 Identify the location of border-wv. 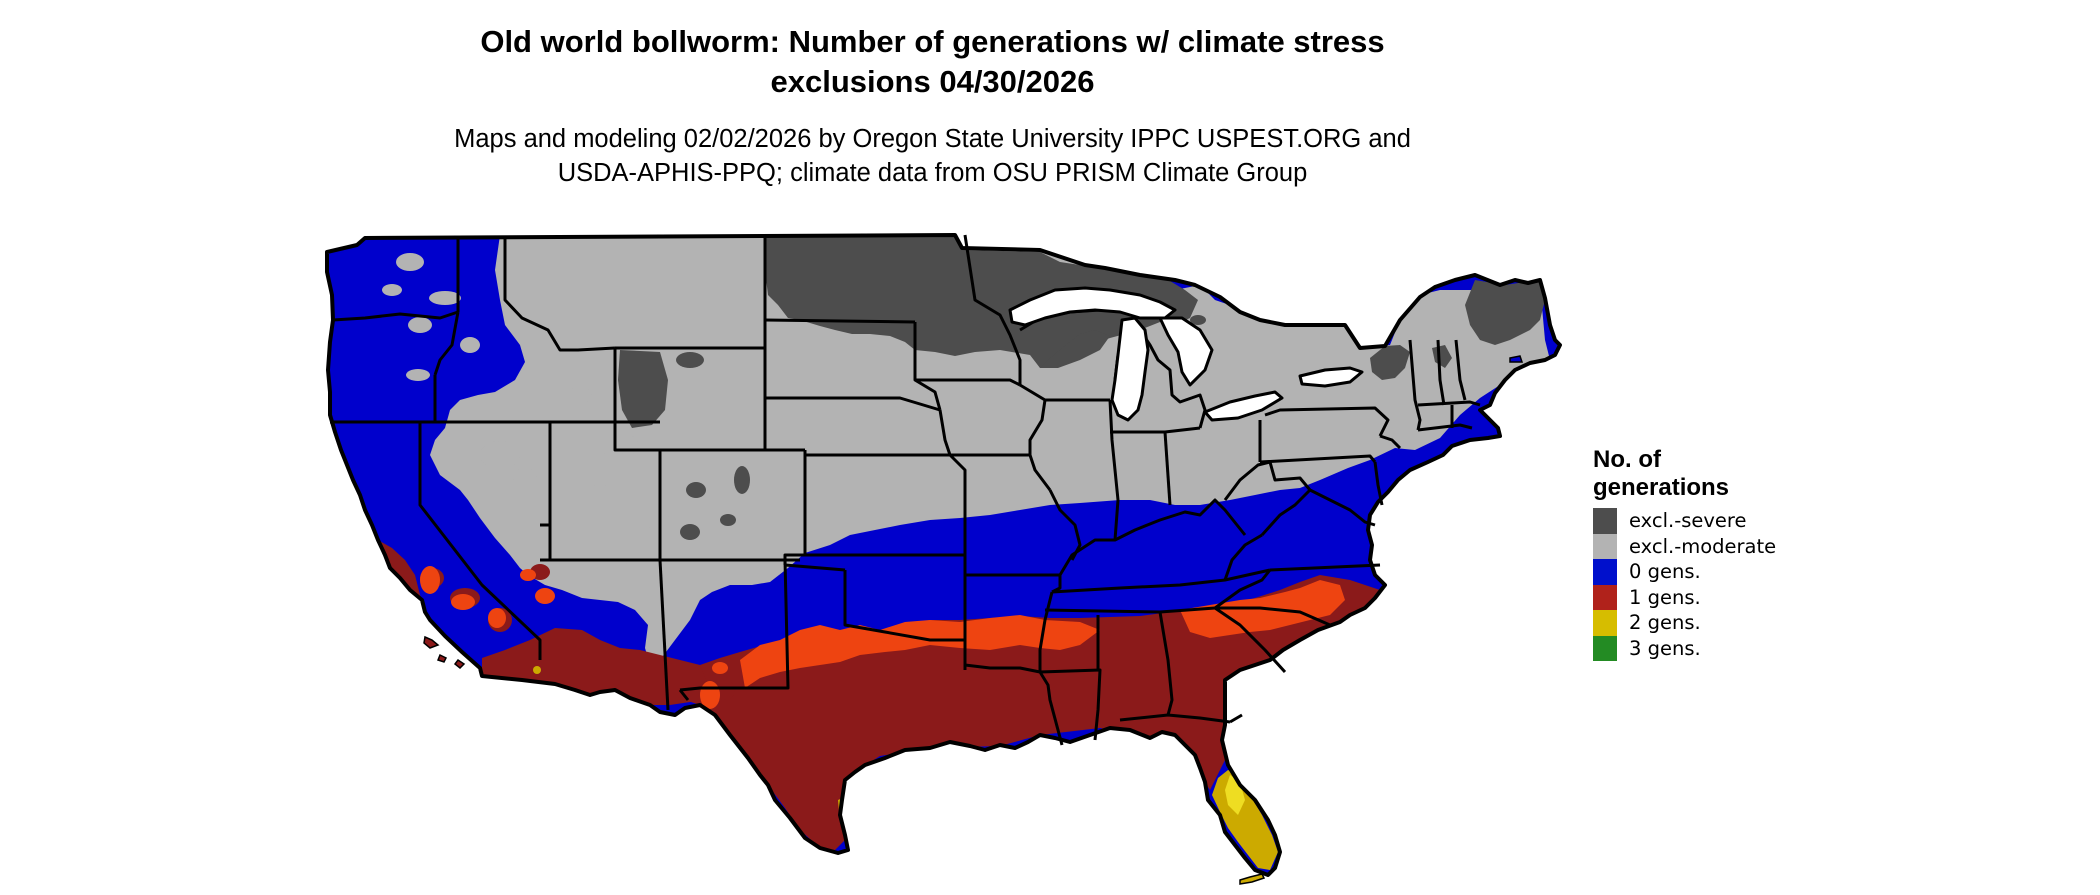
(1267, 498).